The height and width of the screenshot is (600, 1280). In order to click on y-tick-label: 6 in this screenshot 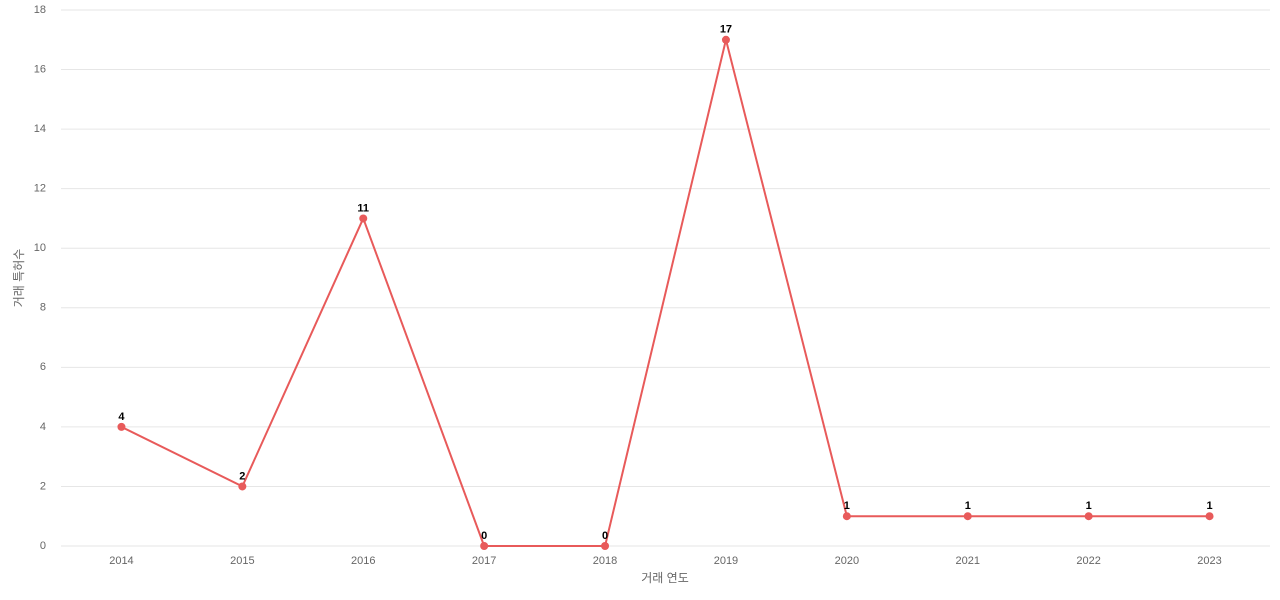, I will do `click(43, 367)`.